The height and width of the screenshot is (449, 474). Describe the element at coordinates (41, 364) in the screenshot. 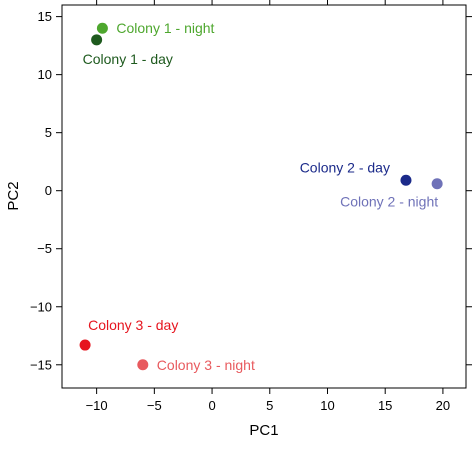

I see `y-tick-label: −15` at that location.